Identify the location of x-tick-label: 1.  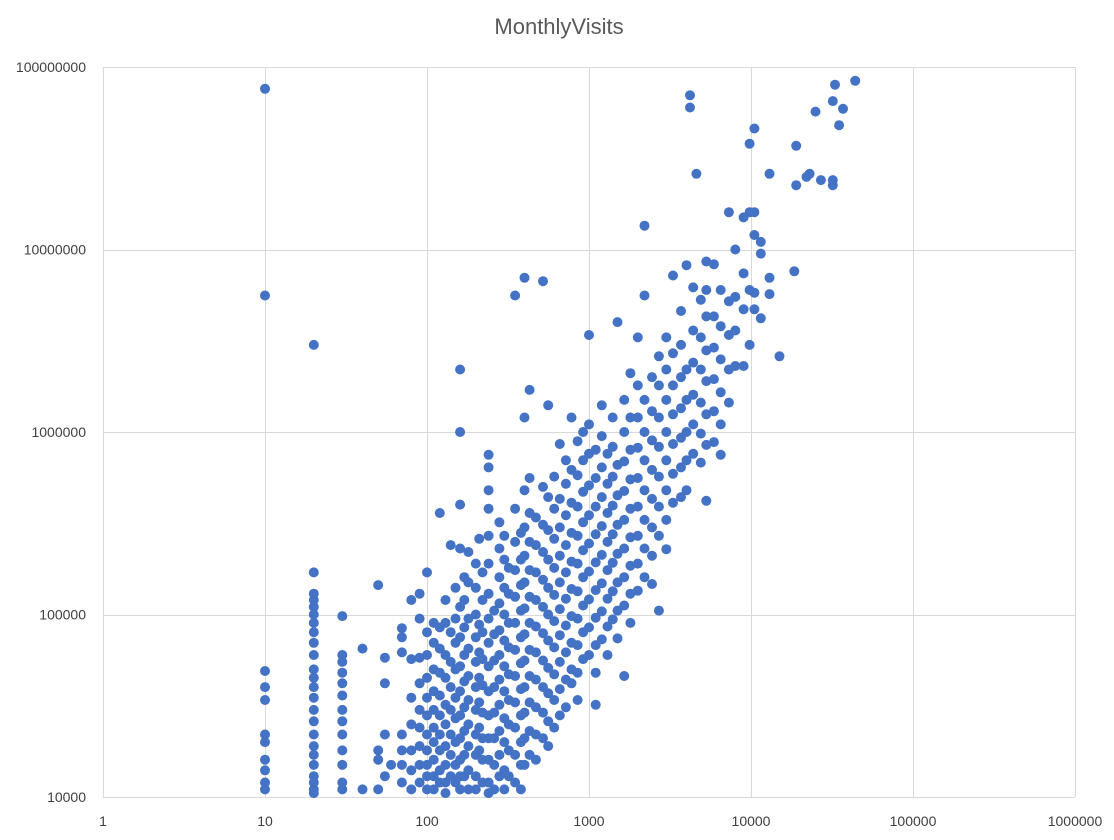
(103, 821).